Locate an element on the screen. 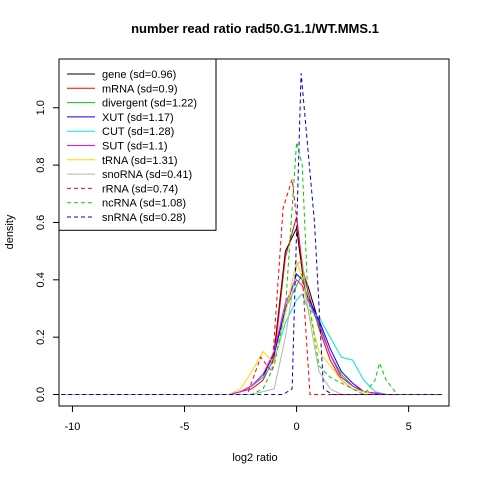 The width and height of the screenshot is (480, 480). legend-label: XUT (sd=1.17) is located at coordinates (138, 118).